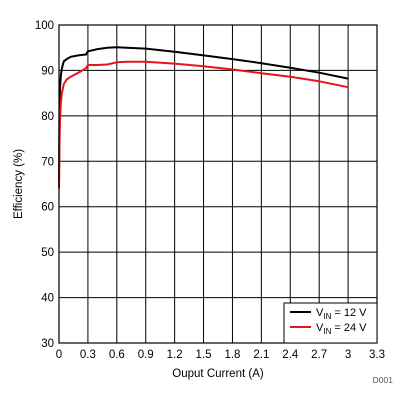 The width and height of the screenshot is (410, 405). What do you see at coordinates (47, 162) in the screenshot?
I see `y-tick-label: 70` at bounding box center [47, 162].